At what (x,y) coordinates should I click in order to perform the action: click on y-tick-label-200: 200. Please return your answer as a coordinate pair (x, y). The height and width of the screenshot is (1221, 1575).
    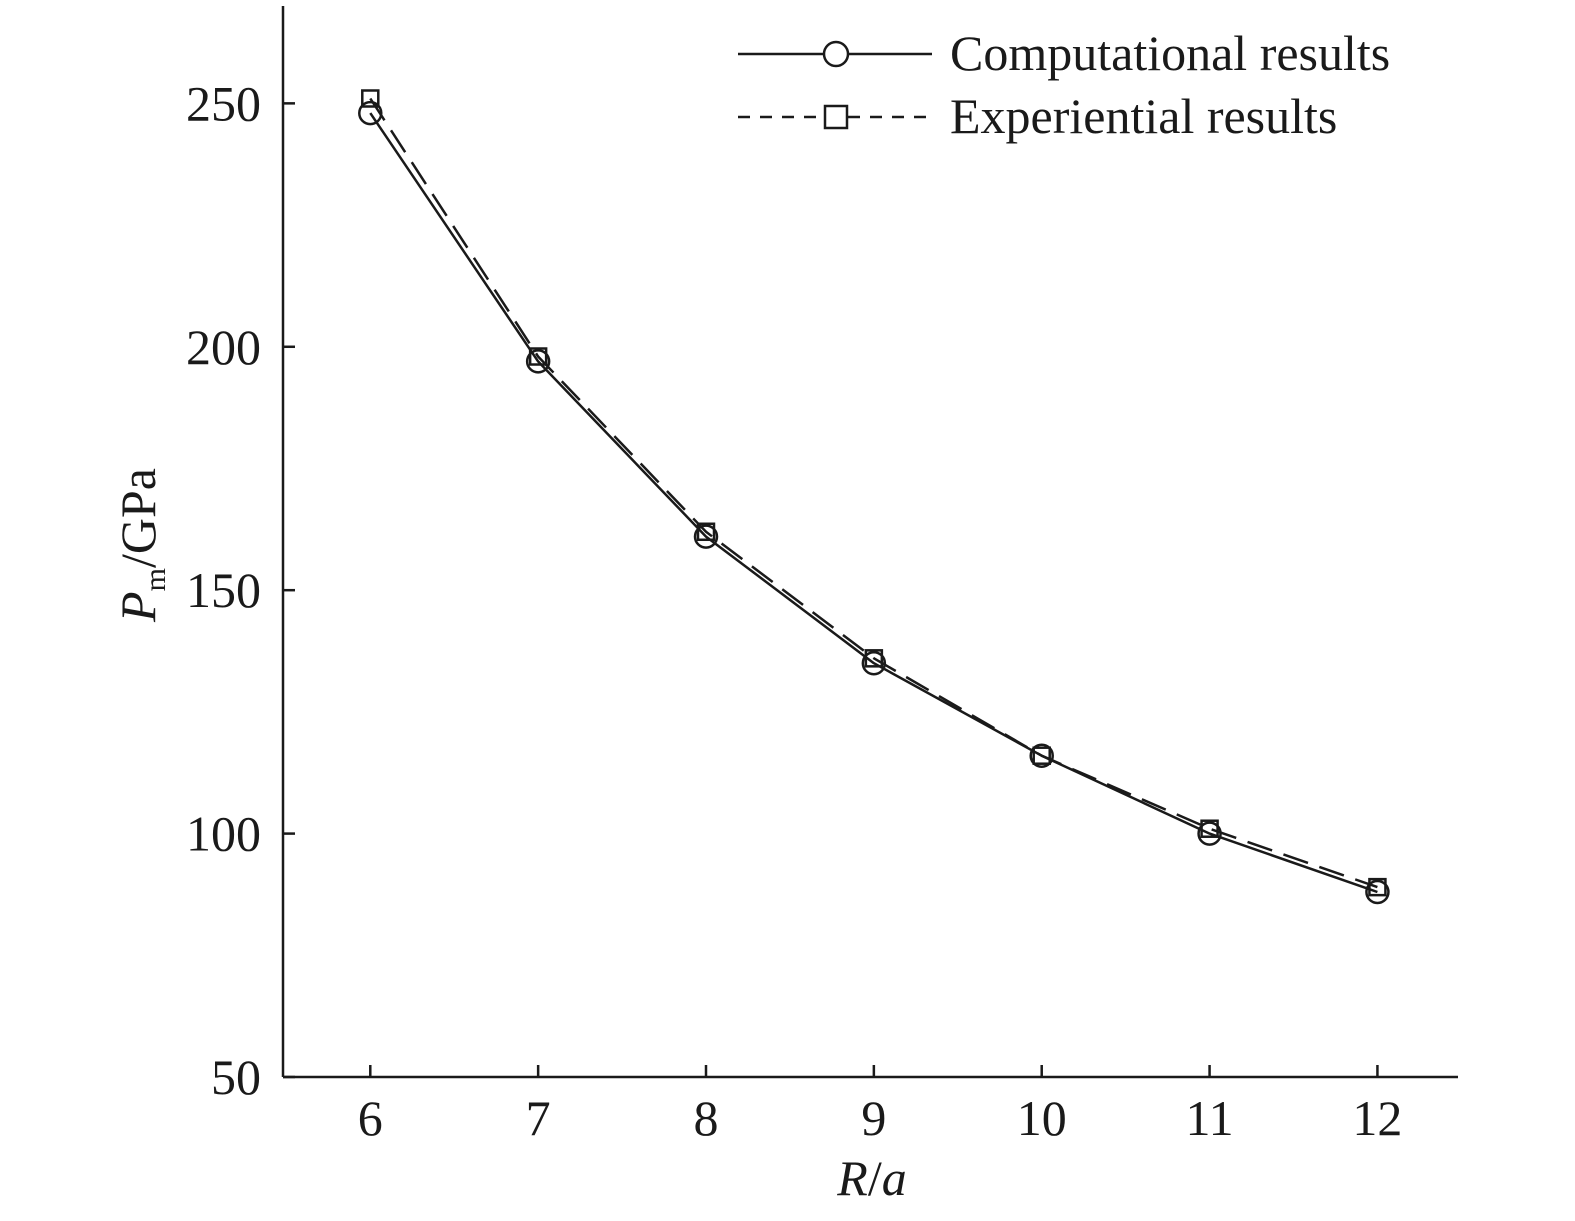
    Looking at the image, I should click on (223, 347).